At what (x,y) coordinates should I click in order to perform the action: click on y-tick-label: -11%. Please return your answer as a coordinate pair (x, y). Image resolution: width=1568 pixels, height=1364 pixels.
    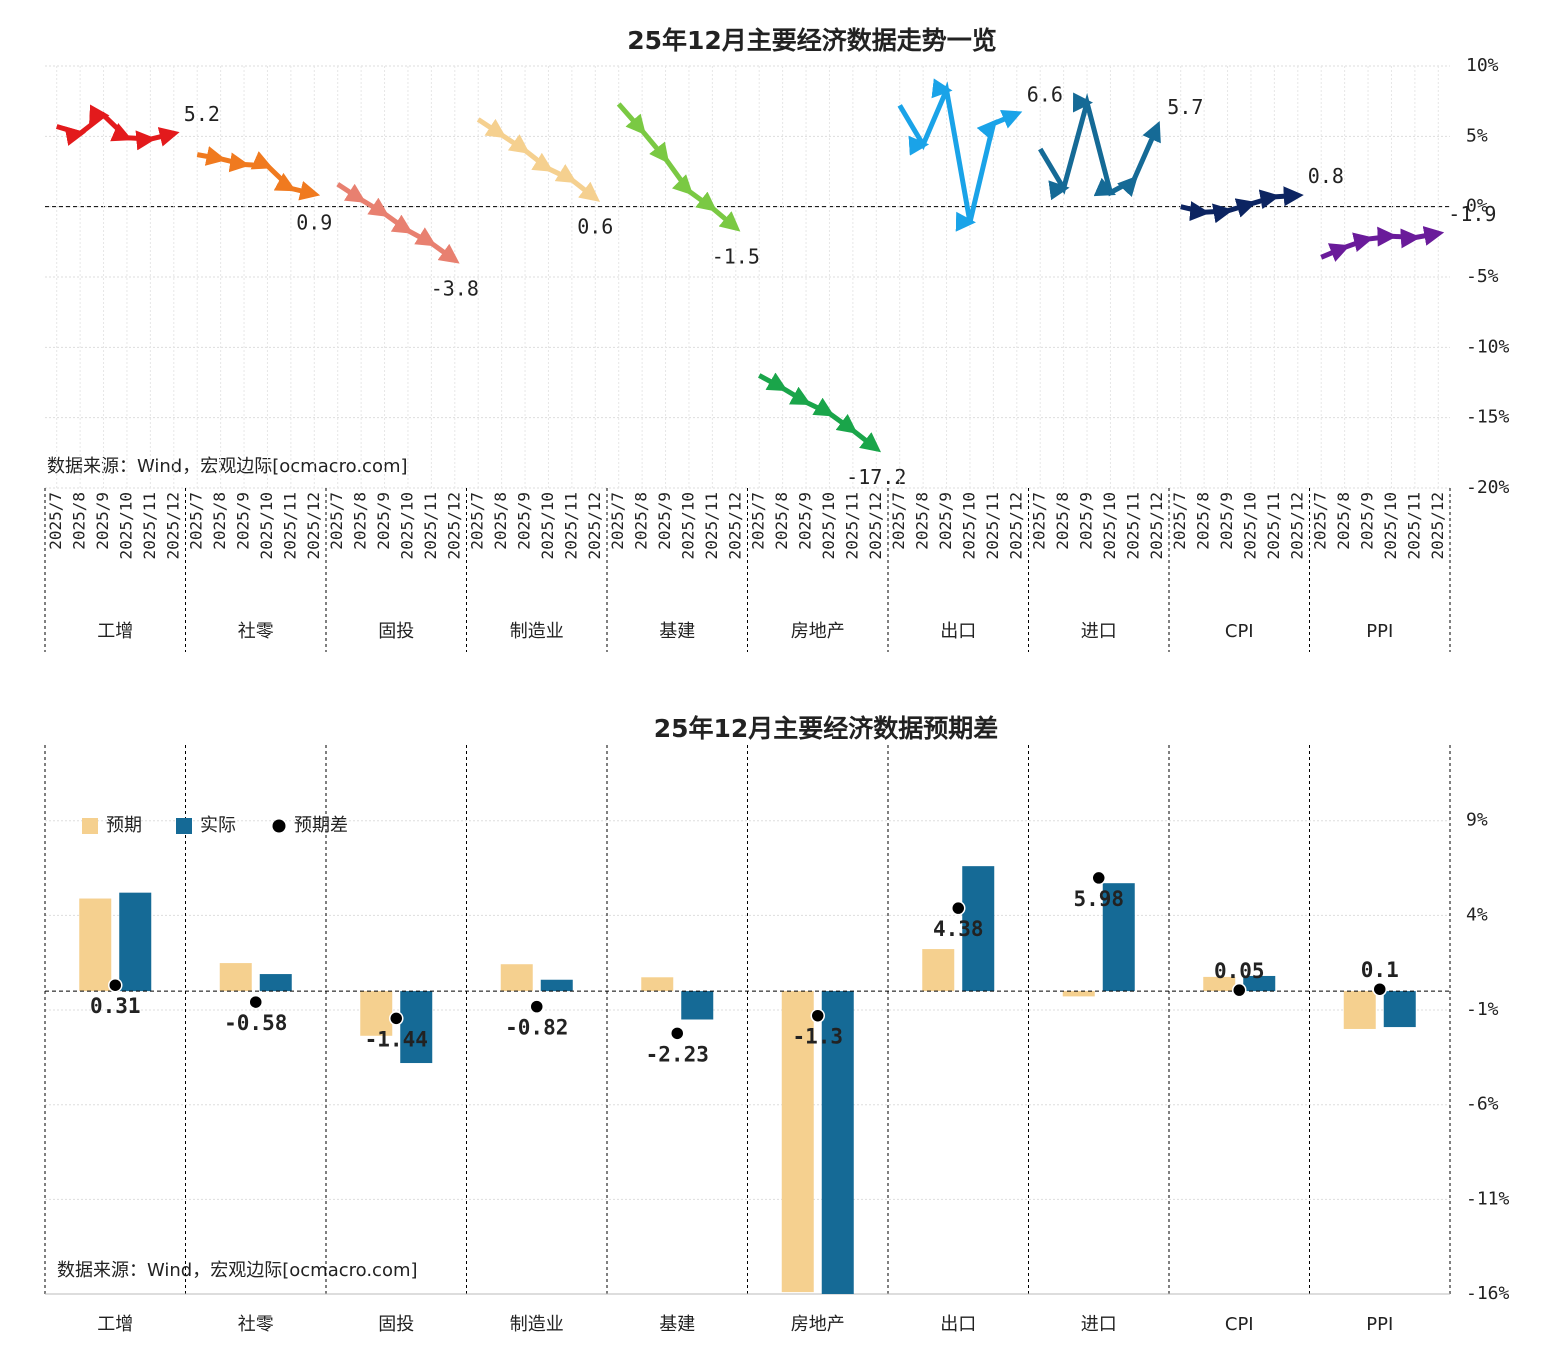
    Looking at the image, I should click on (1488, 1198).